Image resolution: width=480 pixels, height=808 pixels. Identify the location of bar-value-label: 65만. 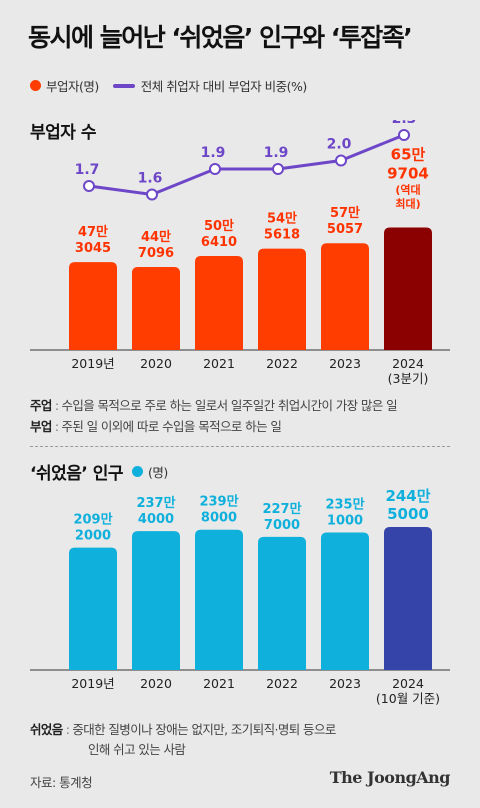
(408, 154).